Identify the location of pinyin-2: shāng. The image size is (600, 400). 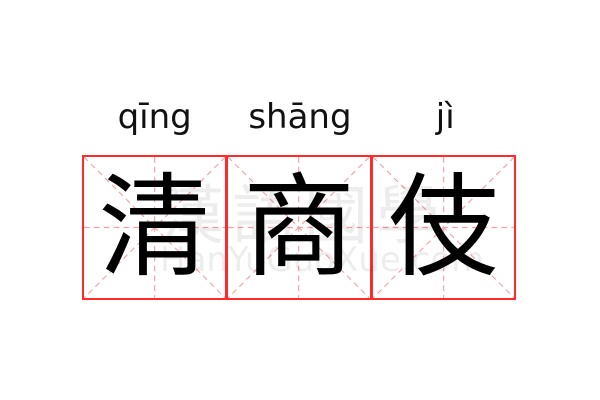
(300, 117).